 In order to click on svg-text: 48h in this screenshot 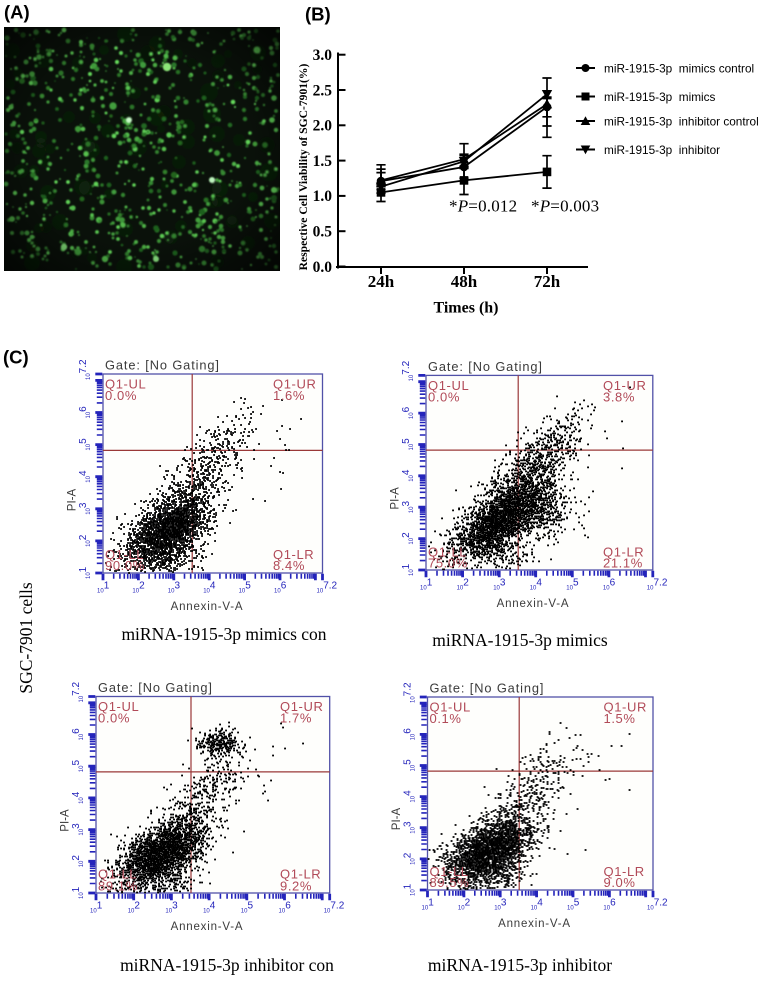, I will do `click(464, 281)`.